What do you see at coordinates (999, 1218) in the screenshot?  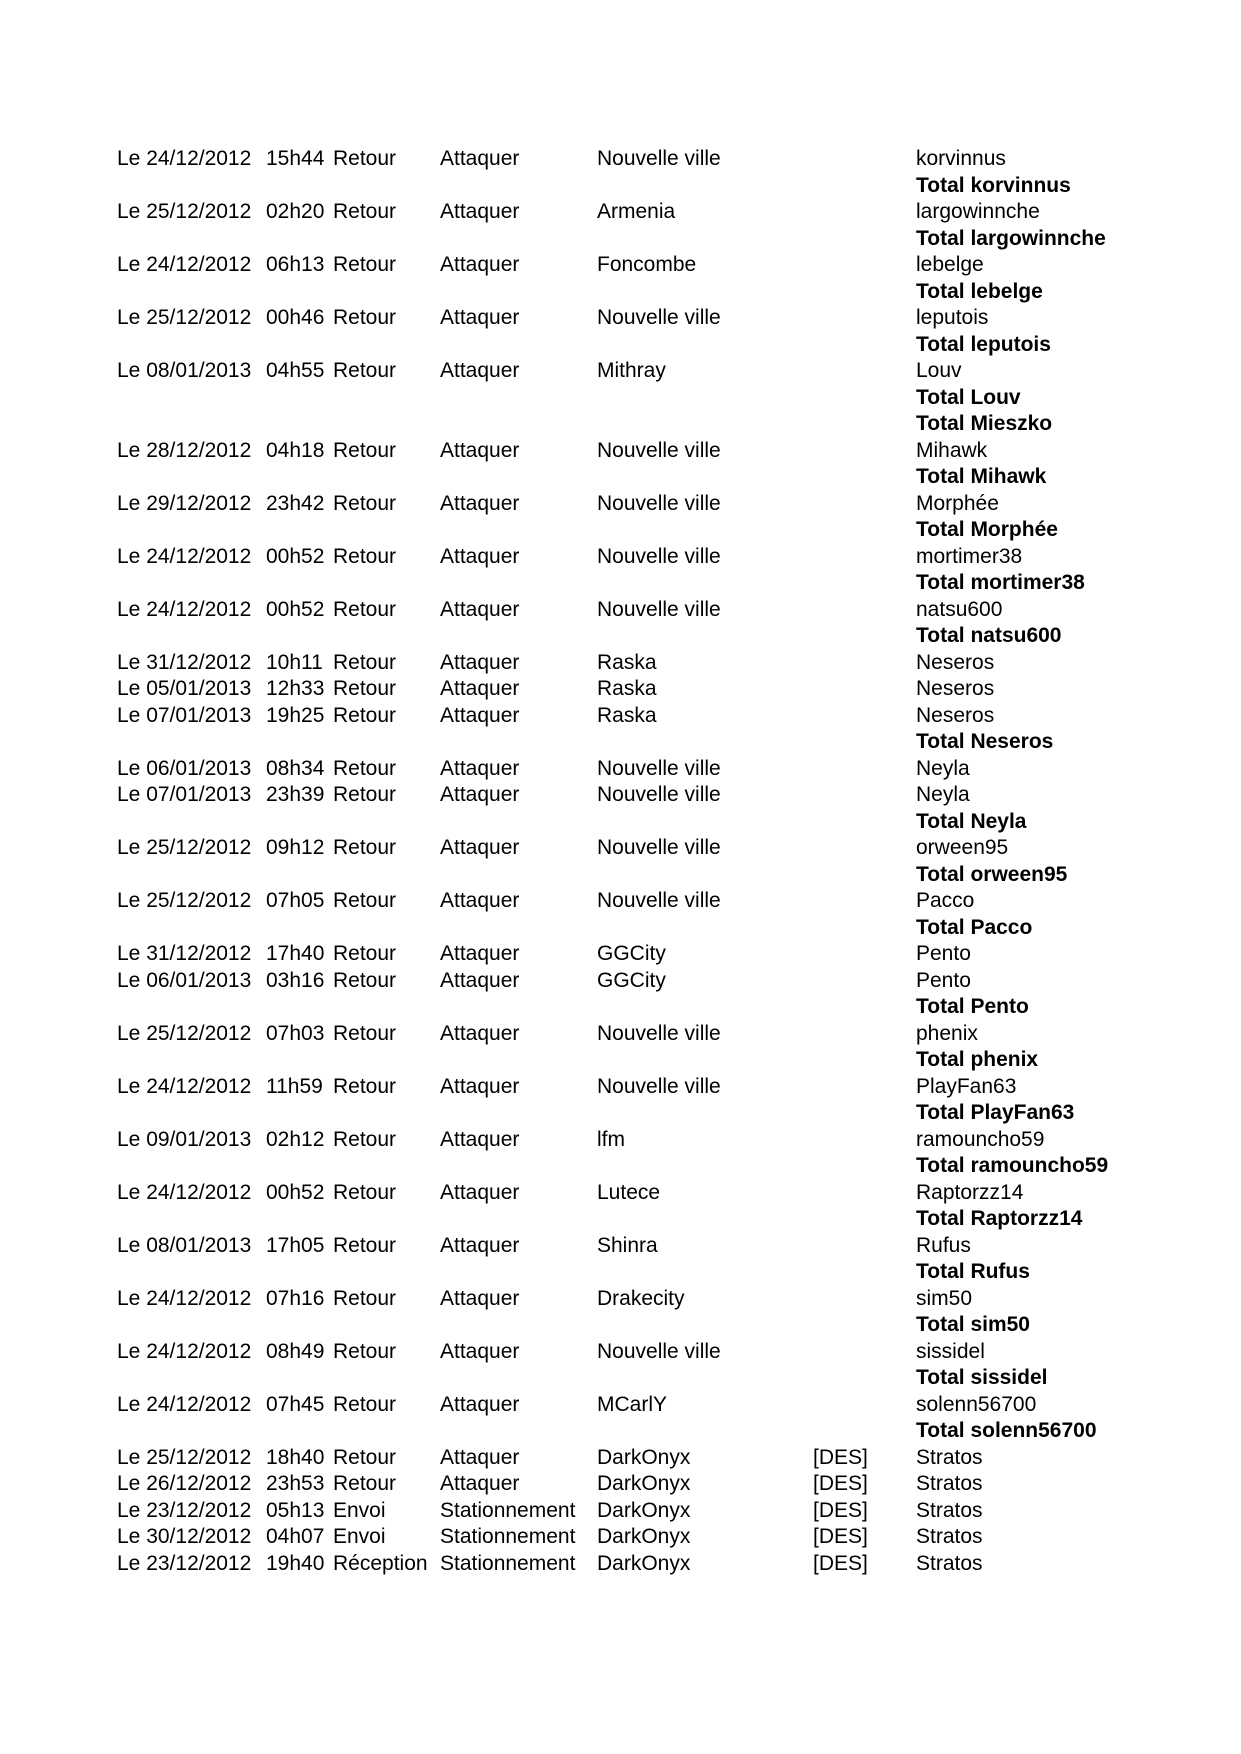 I see `cell-player-name: Total Raptorzz14` at bounding box center [999, 1218].